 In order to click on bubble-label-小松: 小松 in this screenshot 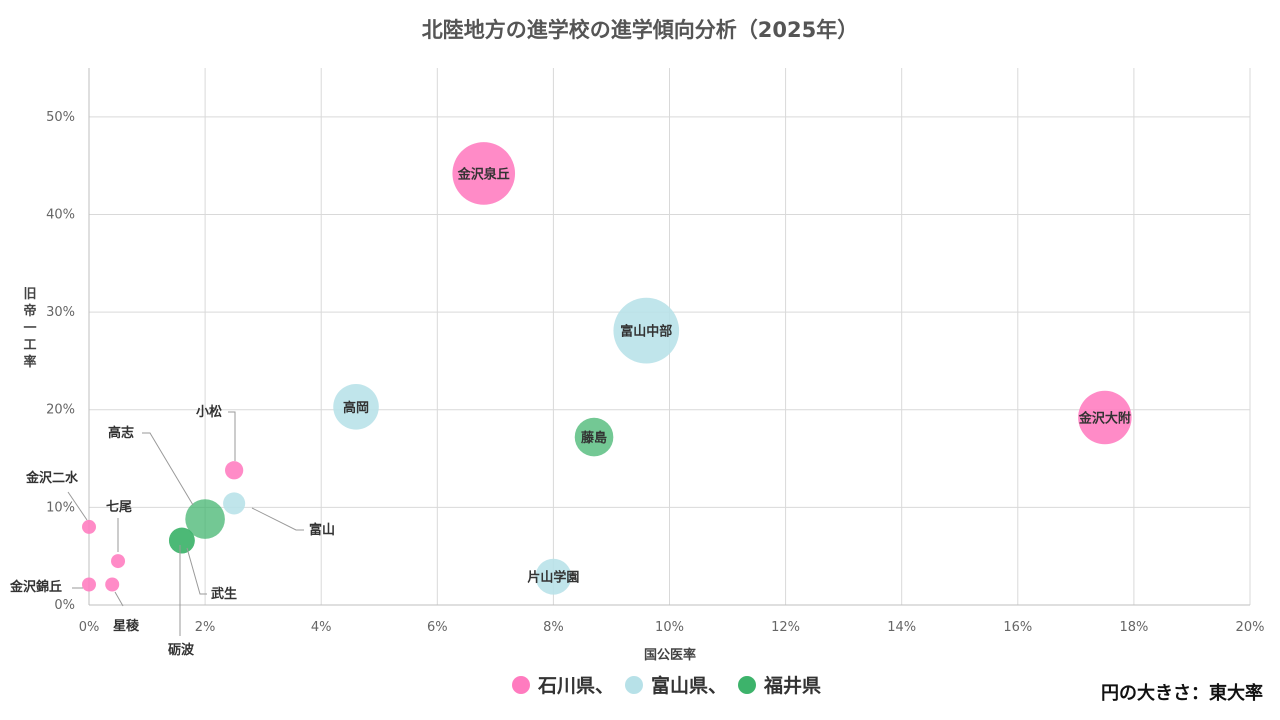, I will do `click(209, 412)`.